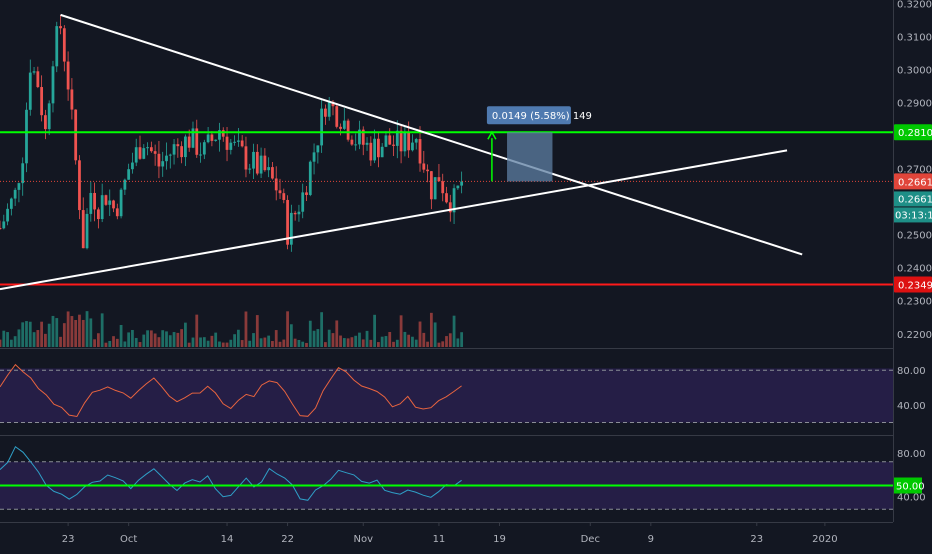  Describe the element at coordinates (231, 390) in the screenshot. I see `oscillator-1-line` at that location.